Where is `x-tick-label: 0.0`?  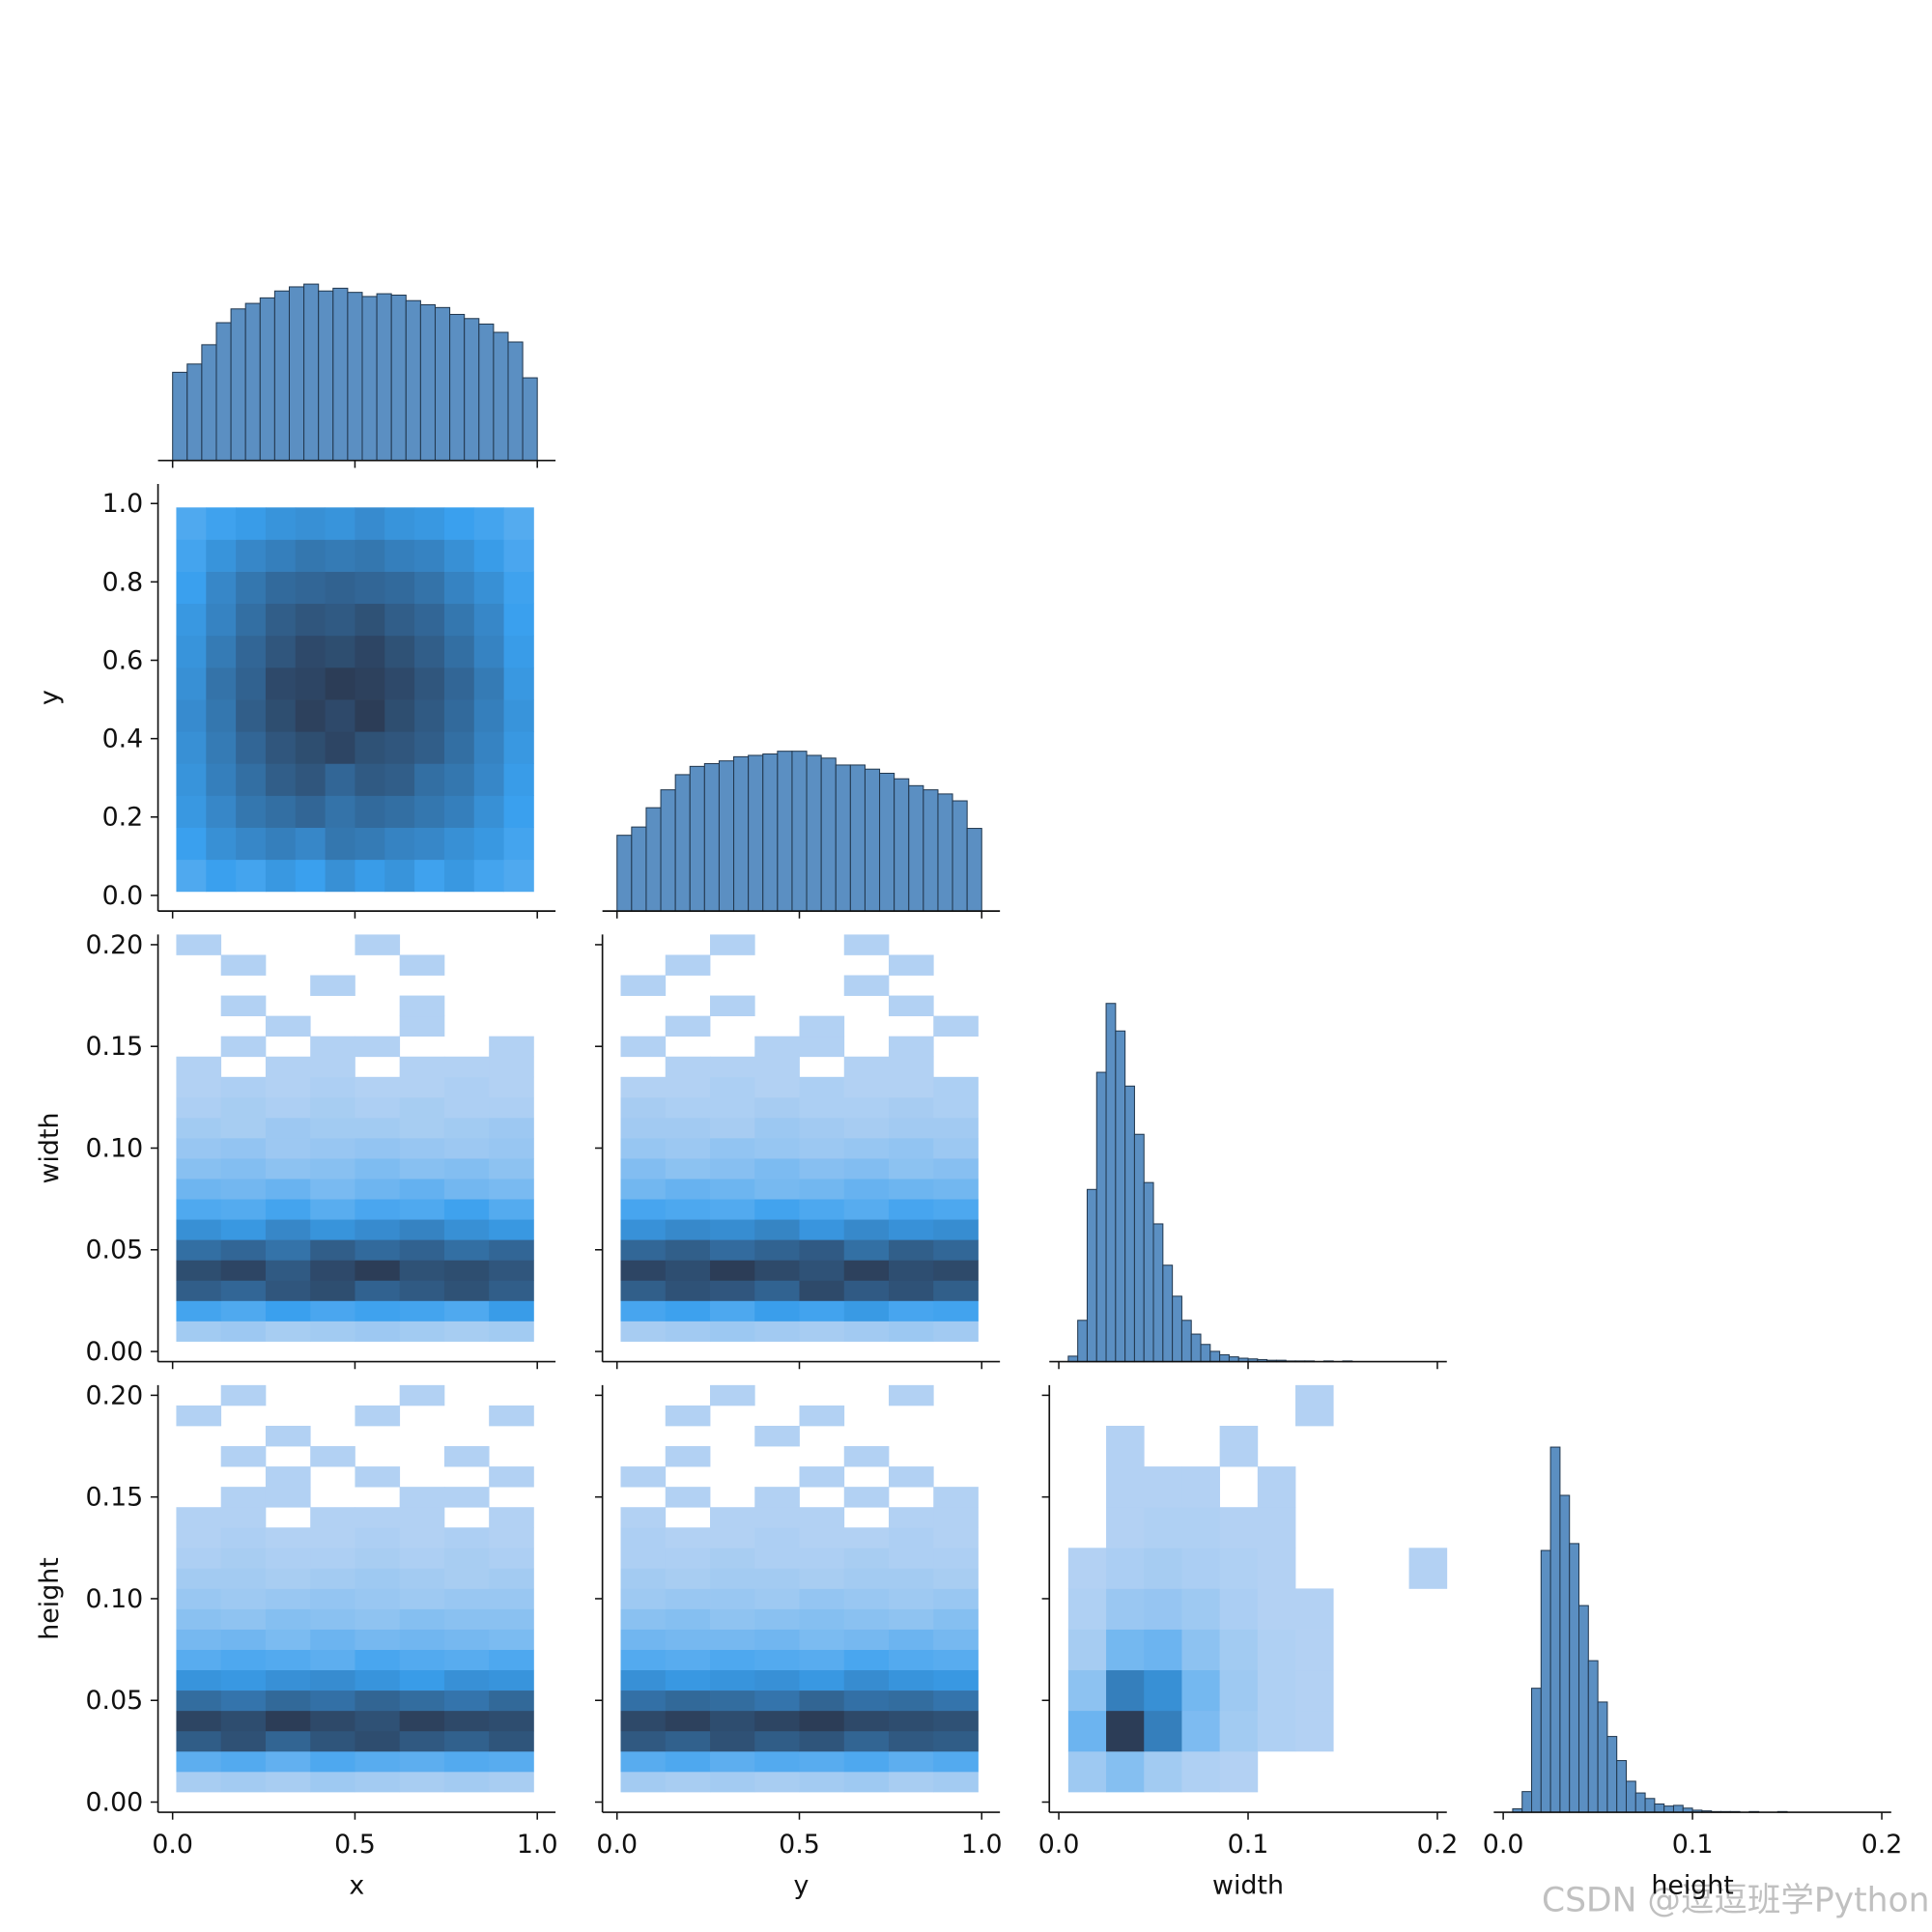
x-tick-label: 0.0 is located at coordinates (172, 1845).